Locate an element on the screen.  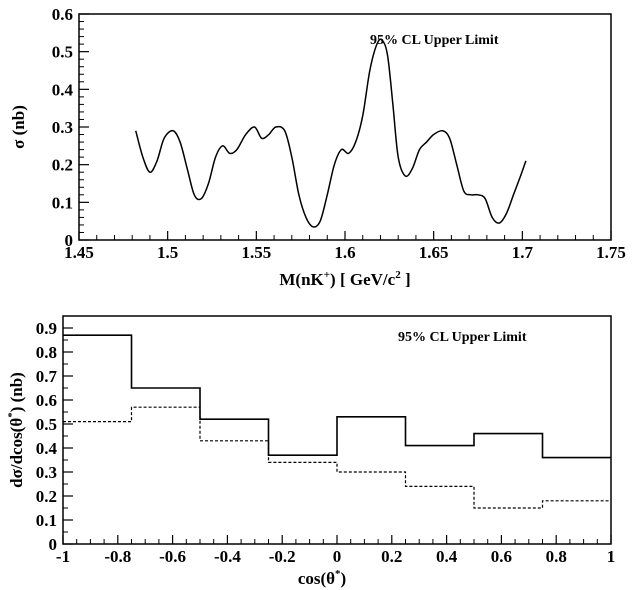
x-tick-label: -1 is located at coordinates (63, 556).